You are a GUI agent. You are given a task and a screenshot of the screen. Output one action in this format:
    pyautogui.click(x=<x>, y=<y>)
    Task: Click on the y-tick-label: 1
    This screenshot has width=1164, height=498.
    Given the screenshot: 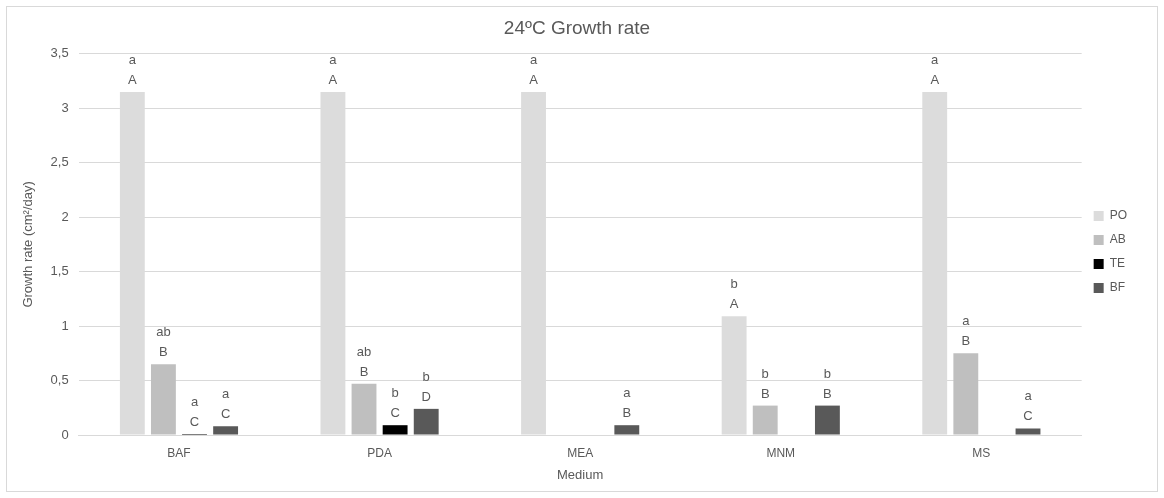 What is the action you would take?
    pyautogui.click(x=65, y=325)
    